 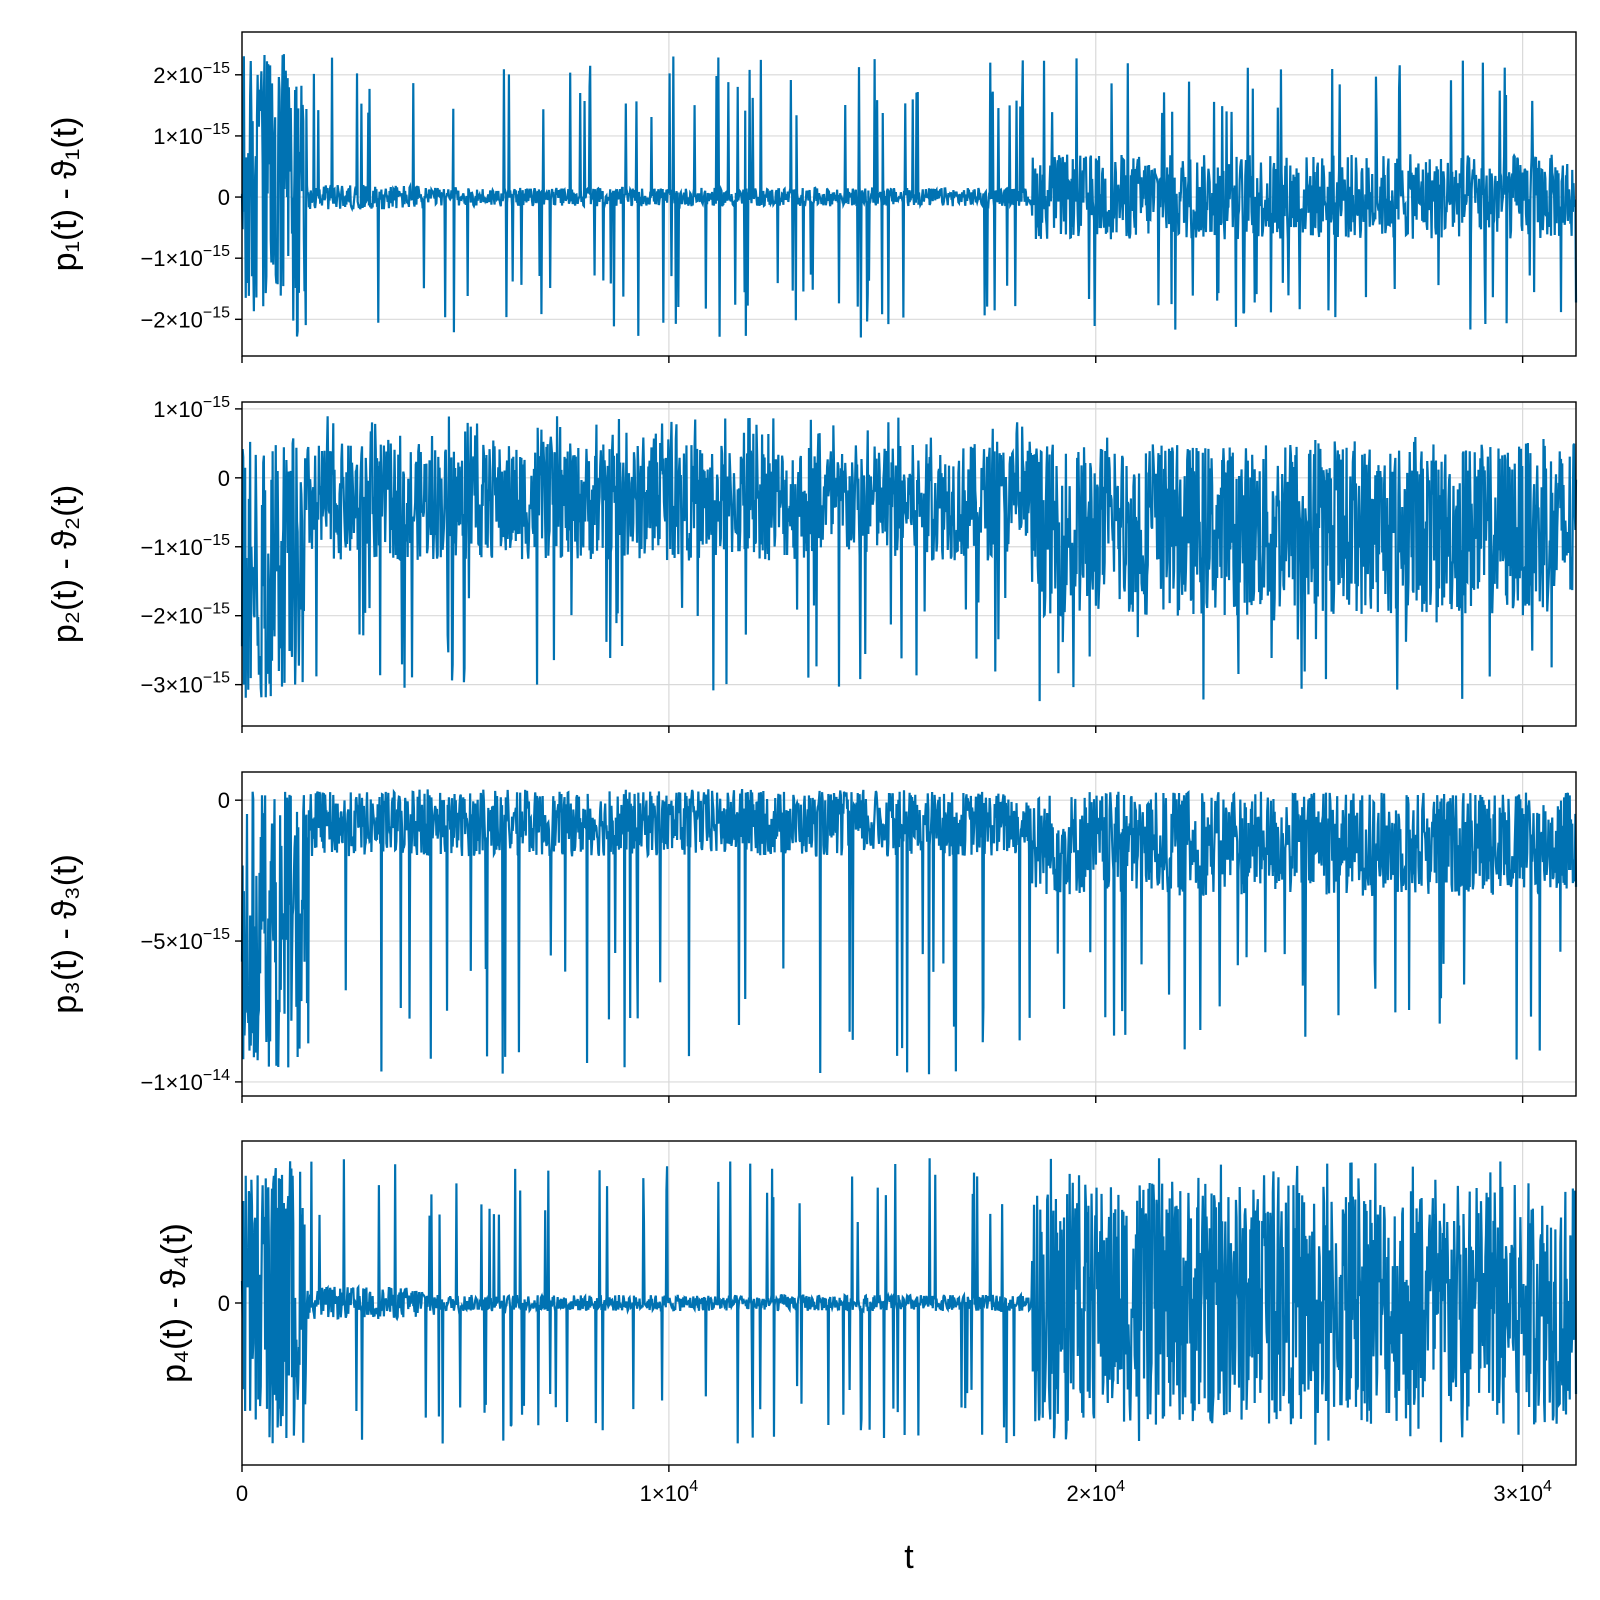 What do you see at coordinates (185, 684) in the screenshot?
I see `y-tick-label: −3×10⁻¹⁵` at bounding box center [185, 684].